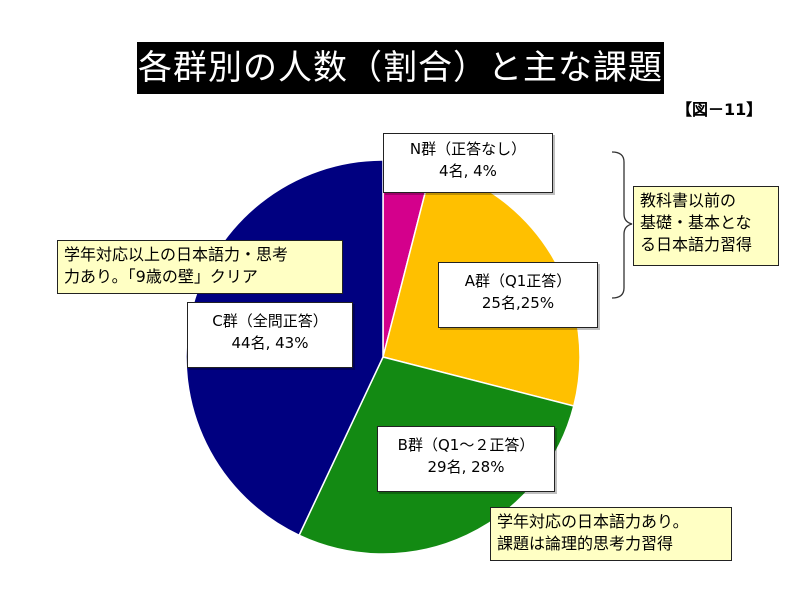 The height and width of the screenshot is (600, 800). What do you see at coordinates (593, 521) in the screenshot?
I see `note-b-line1: 学年対応の日本語力あり。` at bounding box center [593, 521].